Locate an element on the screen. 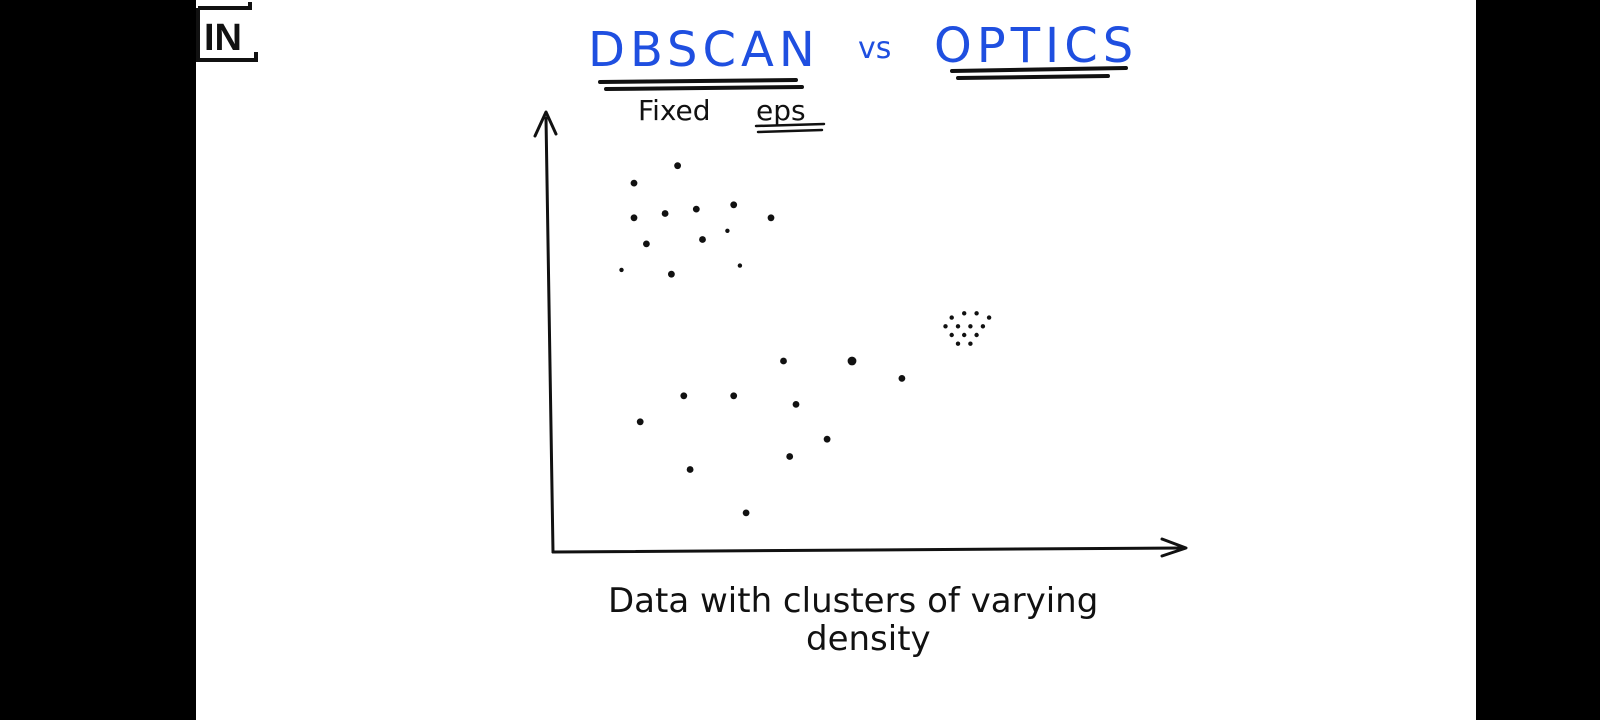 The width and height of the screenshot is (1600, 720). x-axis is located at coordinates (867, 550).